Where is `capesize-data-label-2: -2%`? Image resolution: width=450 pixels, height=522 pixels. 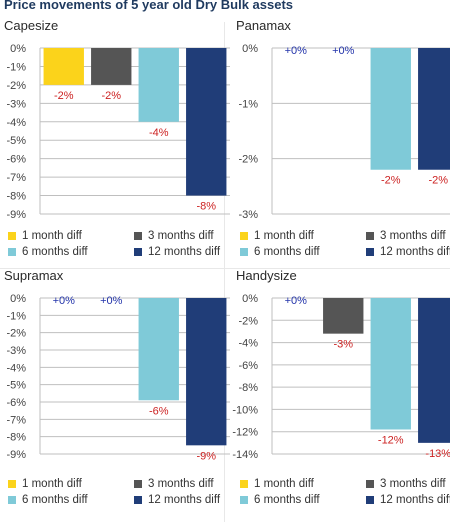 capesize-data-label-2: -2% is located at coordinates (111, 96).